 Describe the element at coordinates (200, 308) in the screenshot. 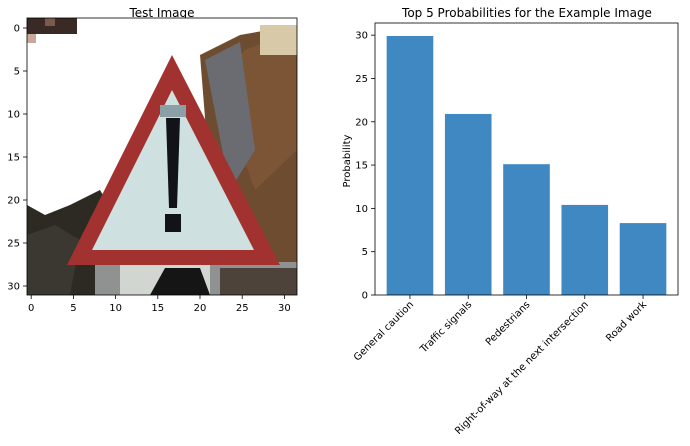

I see `image-x-tick-label: 20` at that location.